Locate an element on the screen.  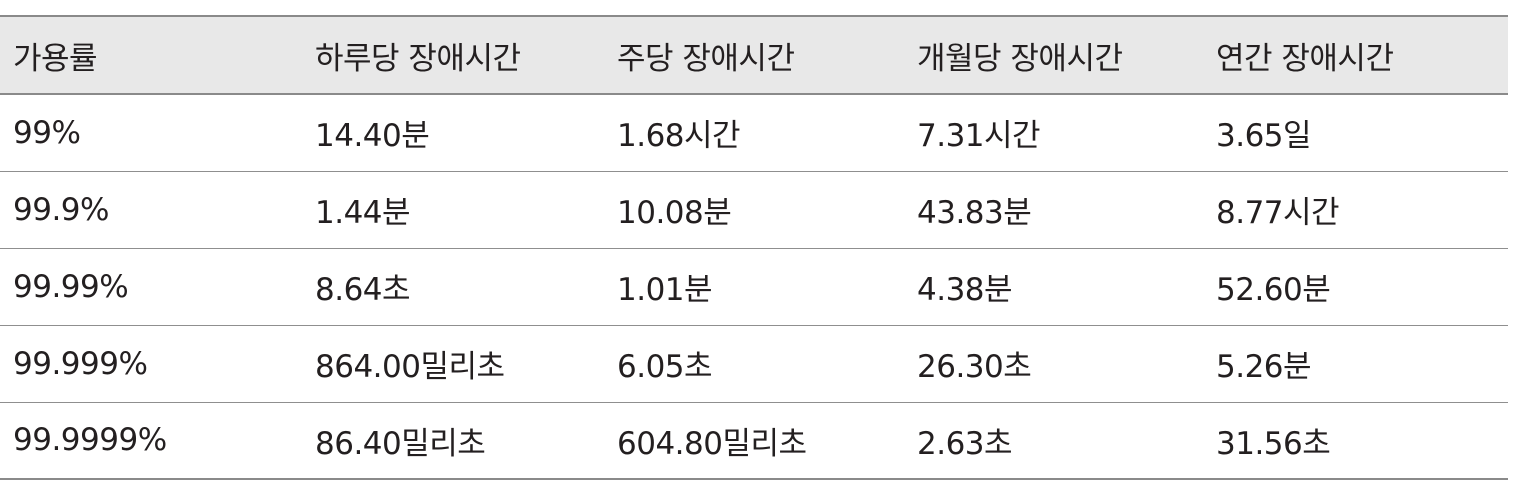
cell-daily: 1.44분 is located at coordinates (363, 213).